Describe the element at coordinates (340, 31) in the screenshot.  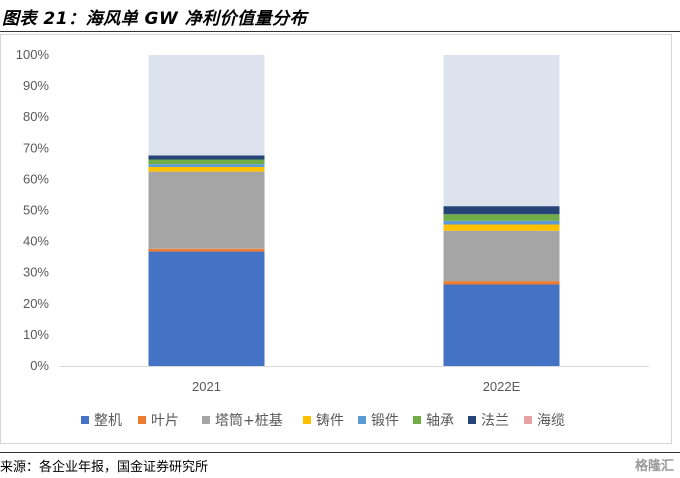
I see `title-divider` at that location.